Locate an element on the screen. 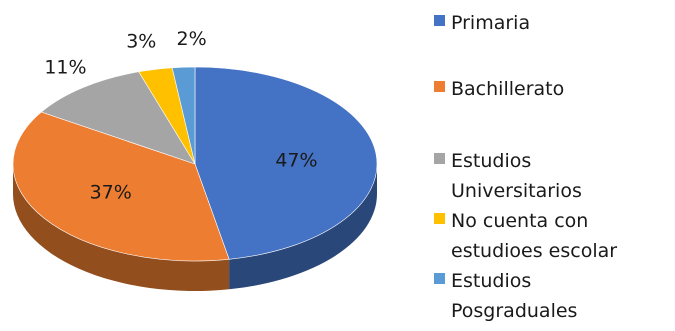 The width and height of the screenshot is (675, 331). legend-swatch-primaria is located at coordinates (439, 20).